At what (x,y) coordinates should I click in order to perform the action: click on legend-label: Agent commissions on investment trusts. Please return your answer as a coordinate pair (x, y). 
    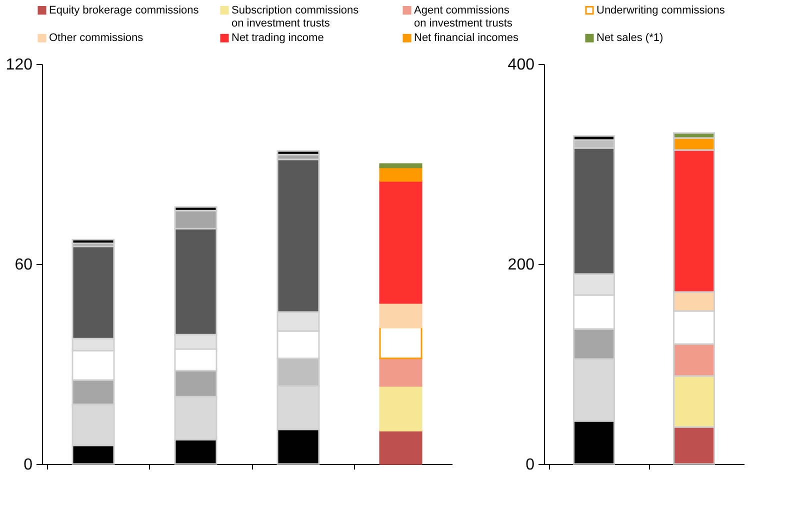
    Looking at the image, I should click on (463, 17).